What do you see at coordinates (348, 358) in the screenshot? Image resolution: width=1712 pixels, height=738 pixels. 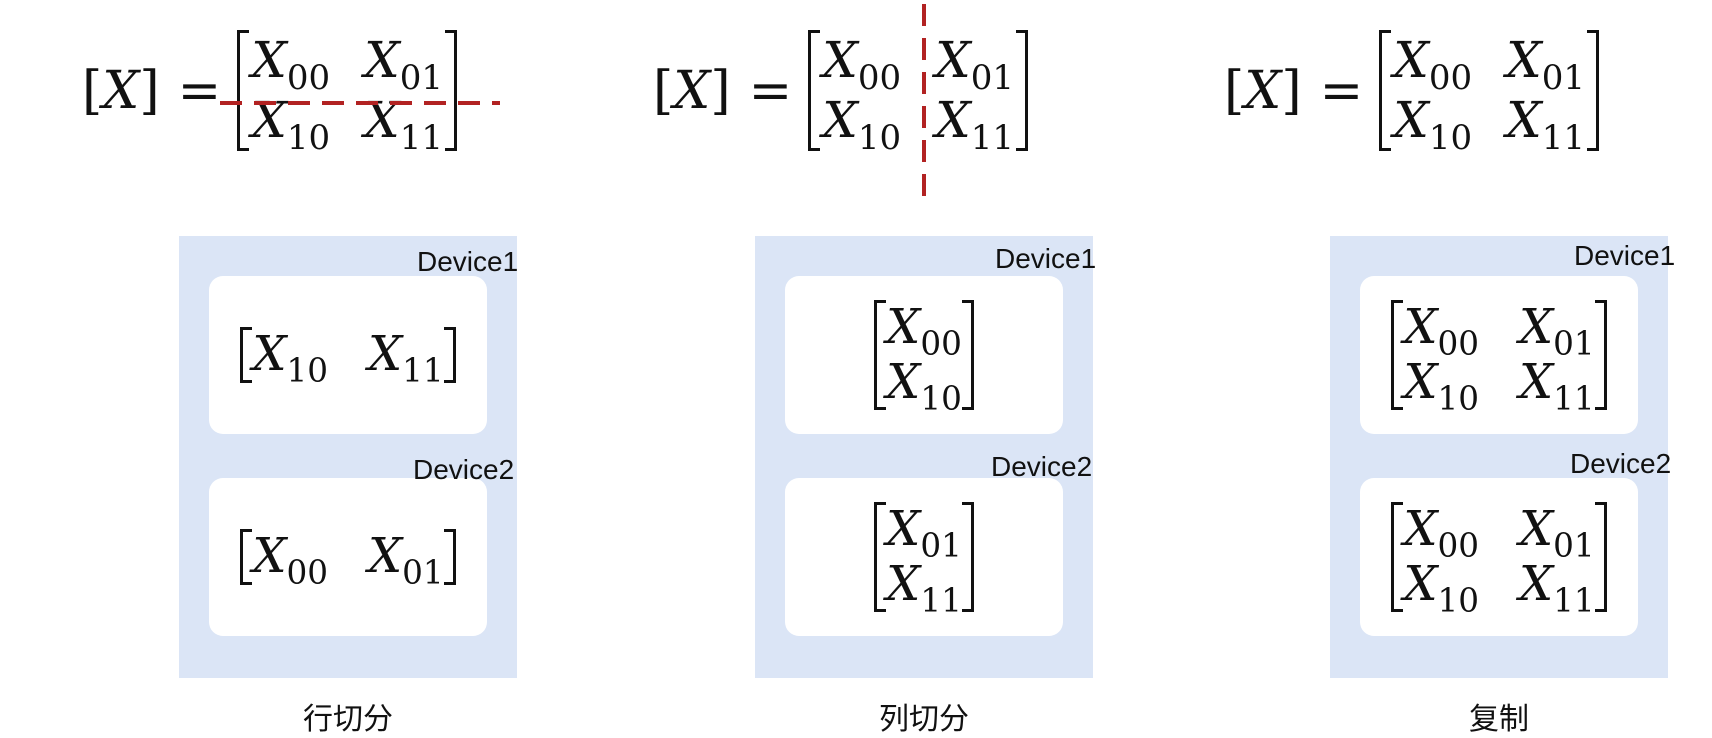 I see `device1-matrix: X10 X11` at bounding box center [348, 358].